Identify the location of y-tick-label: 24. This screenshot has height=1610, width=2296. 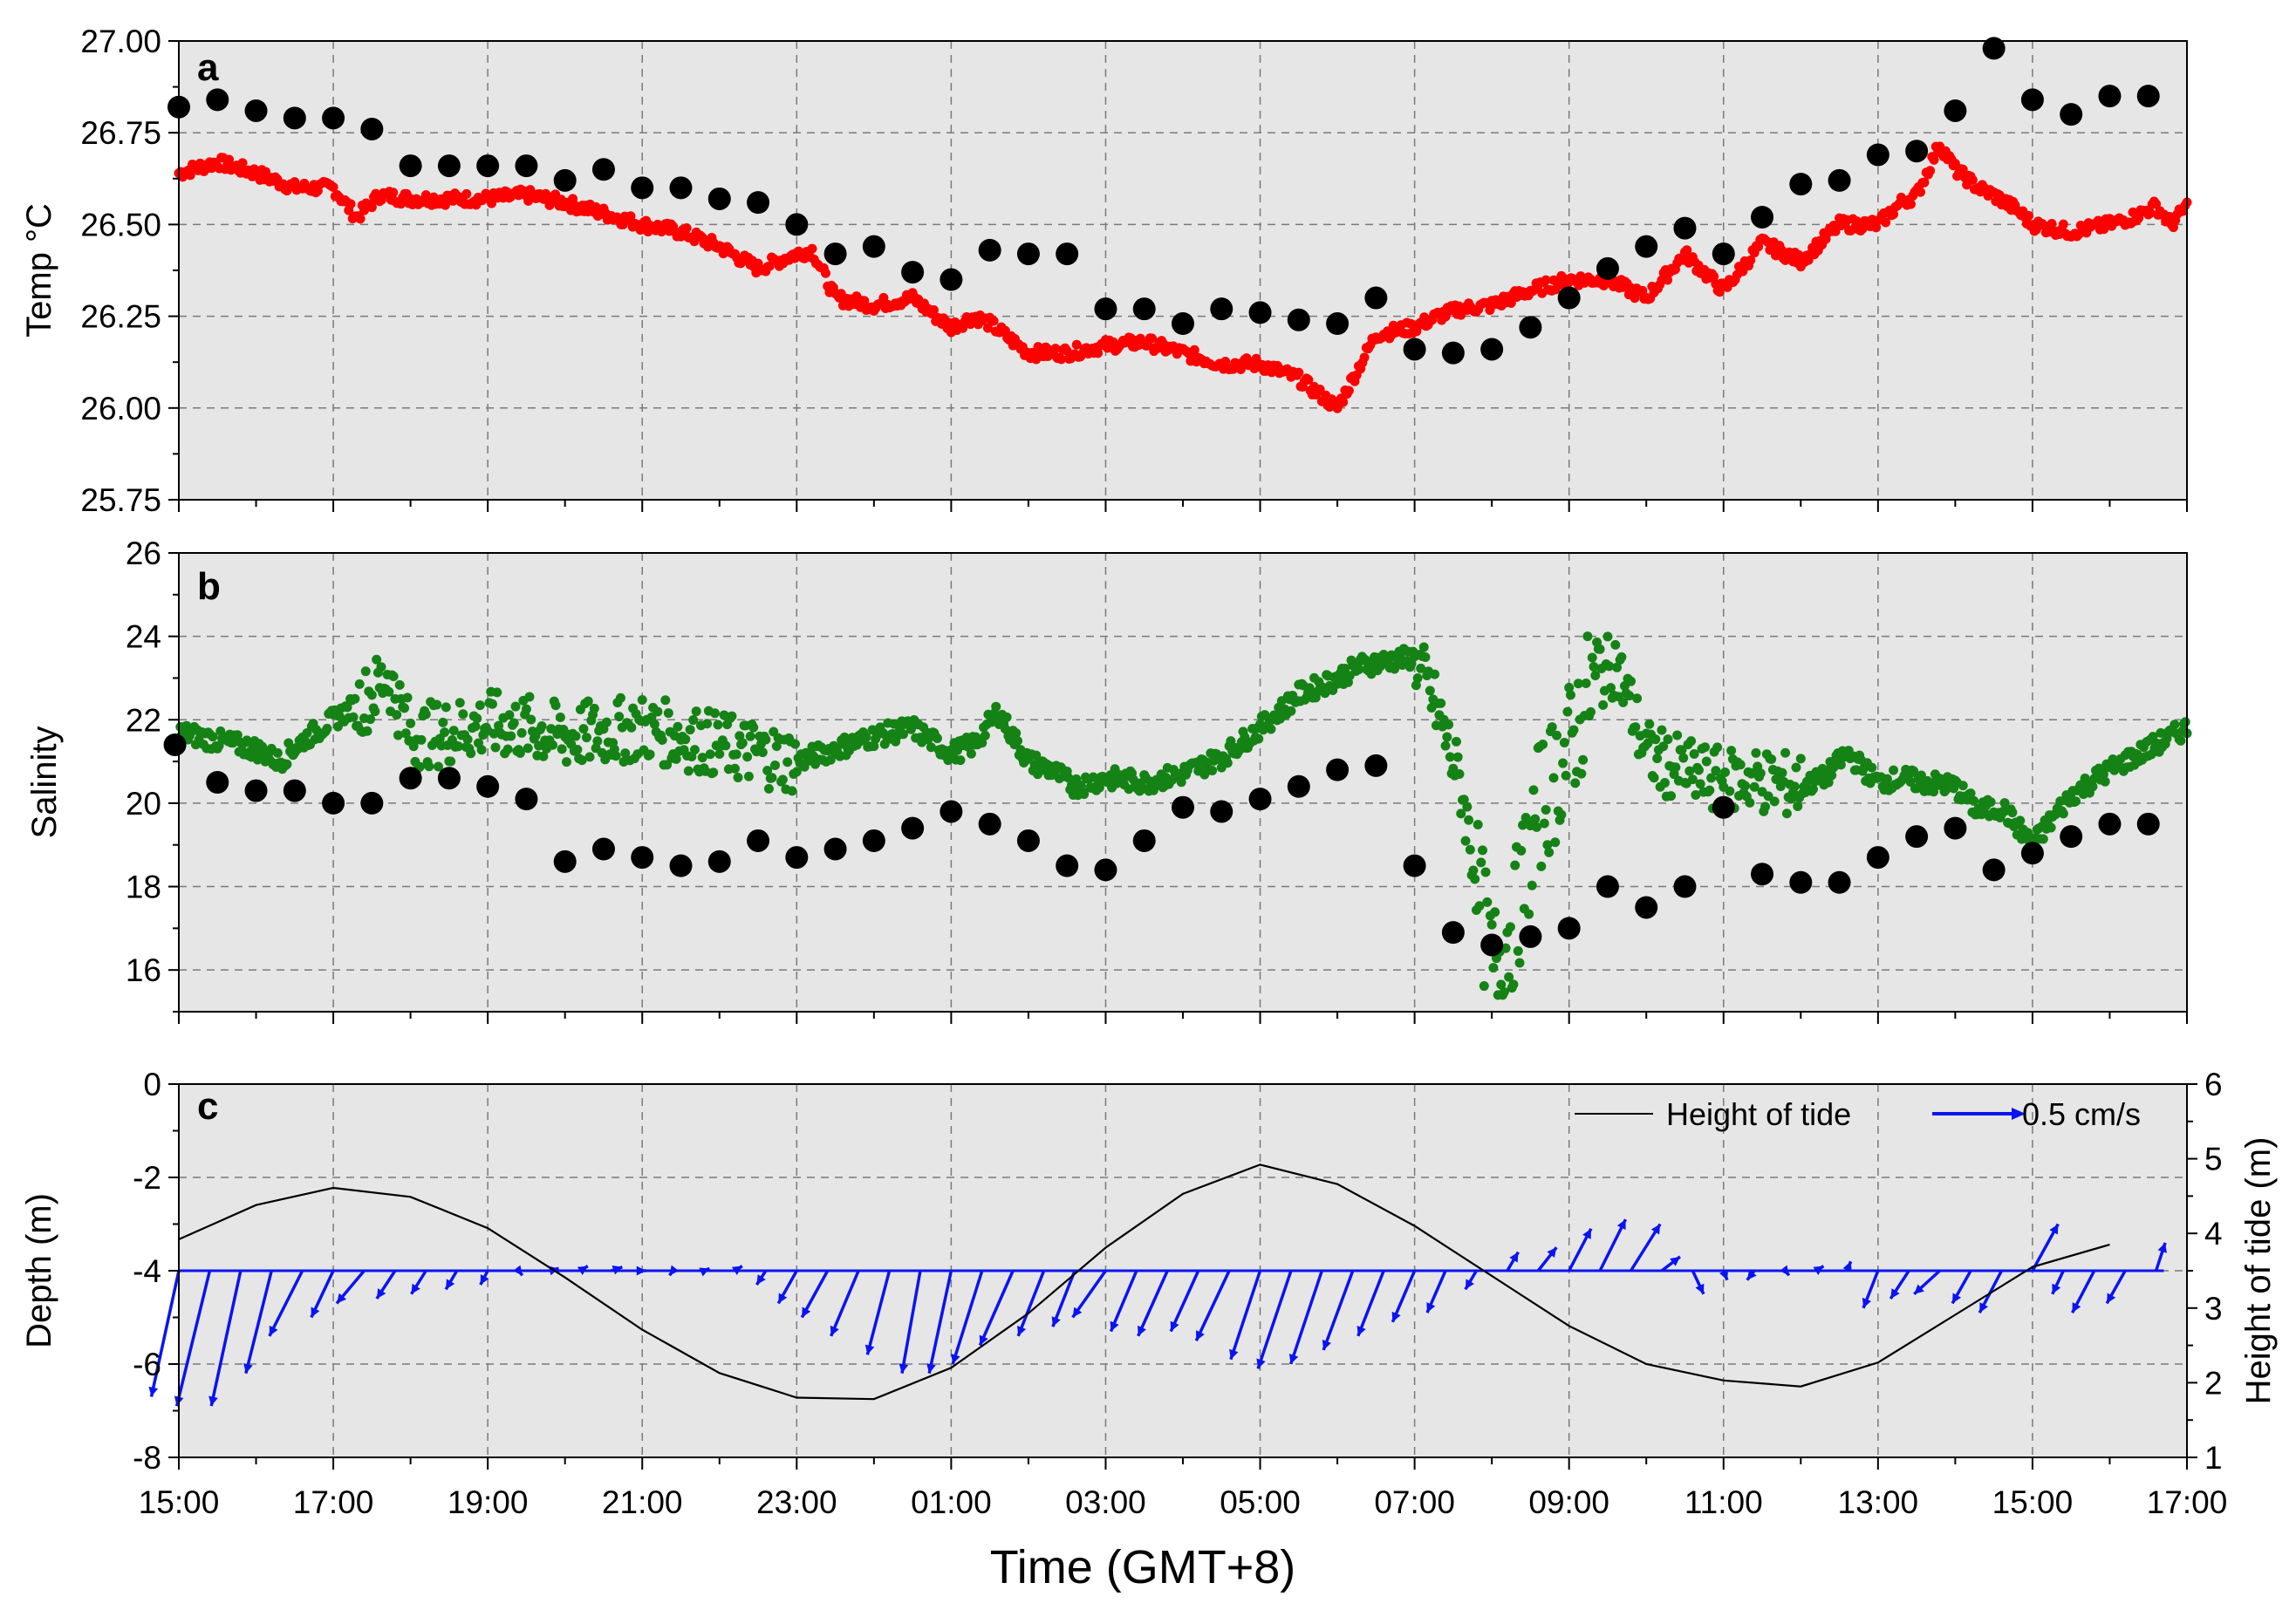
(143, 637).